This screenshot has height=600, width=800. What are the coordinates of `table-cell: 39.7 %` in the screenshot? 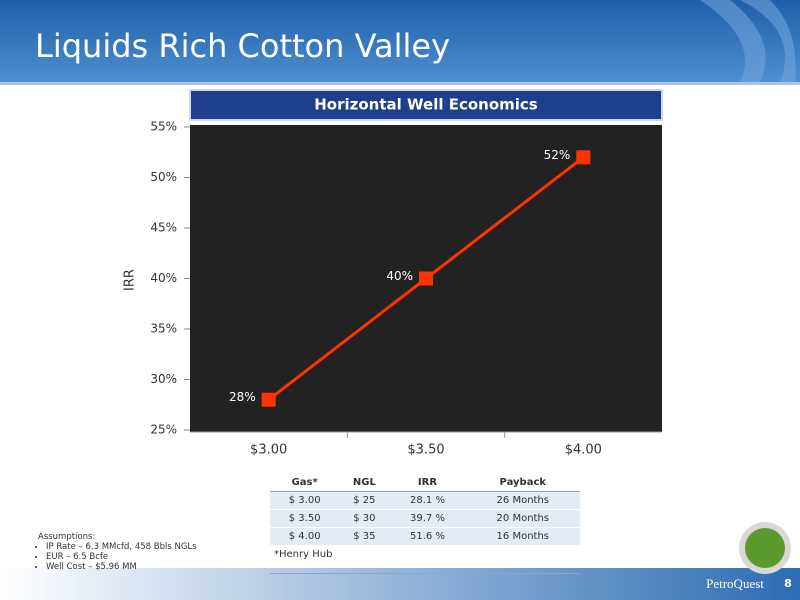 It's located at (427, 518).